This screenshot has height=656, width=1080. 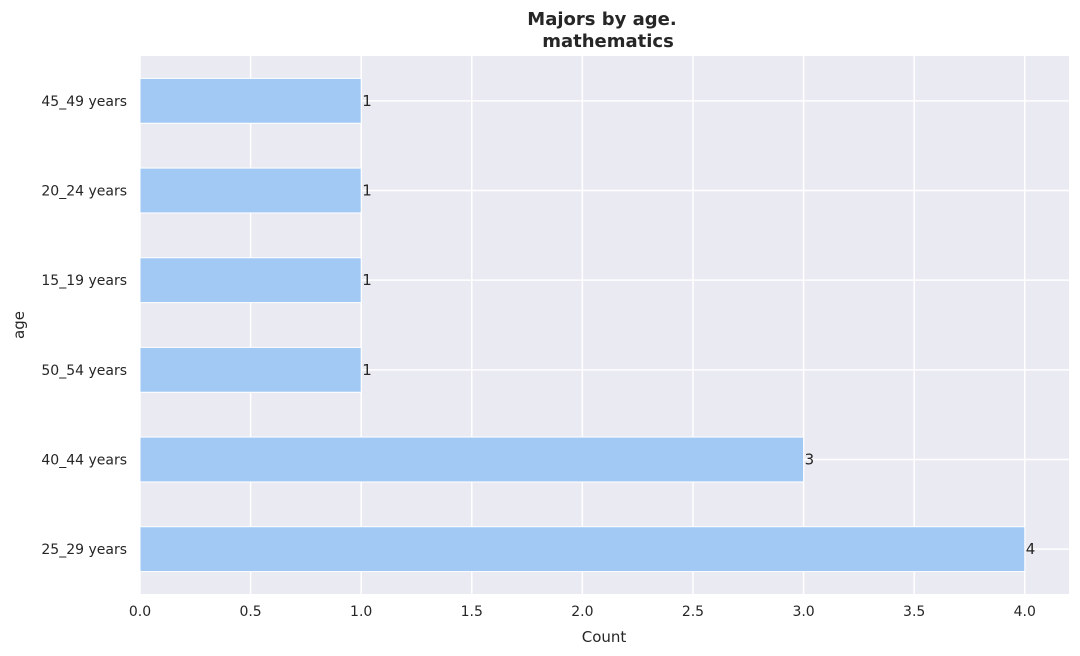 I want to click on y-tick-label: 15_19 years, so click(x=84, y=281).